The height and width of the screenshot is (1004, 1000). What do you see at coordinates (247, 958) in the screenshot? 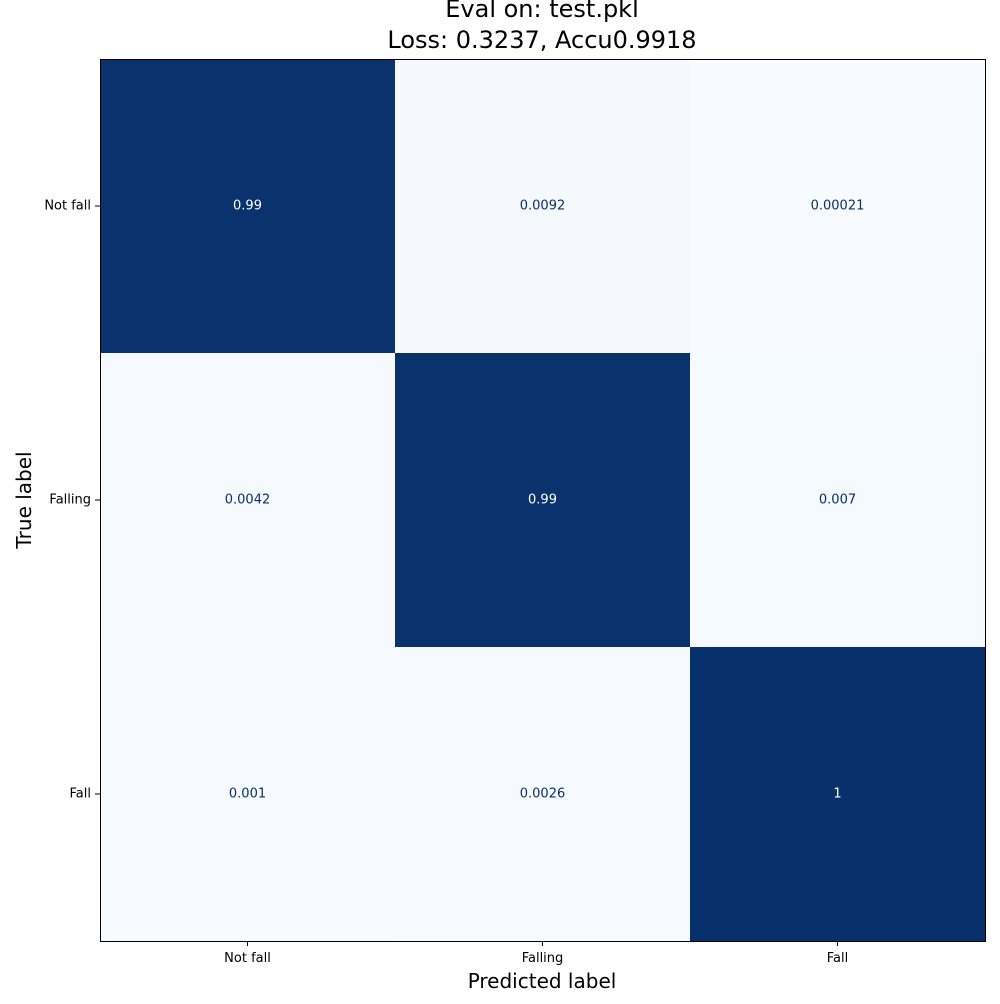
I see `x-tick-label-0: Not fall` at bounding box center [247, 958].